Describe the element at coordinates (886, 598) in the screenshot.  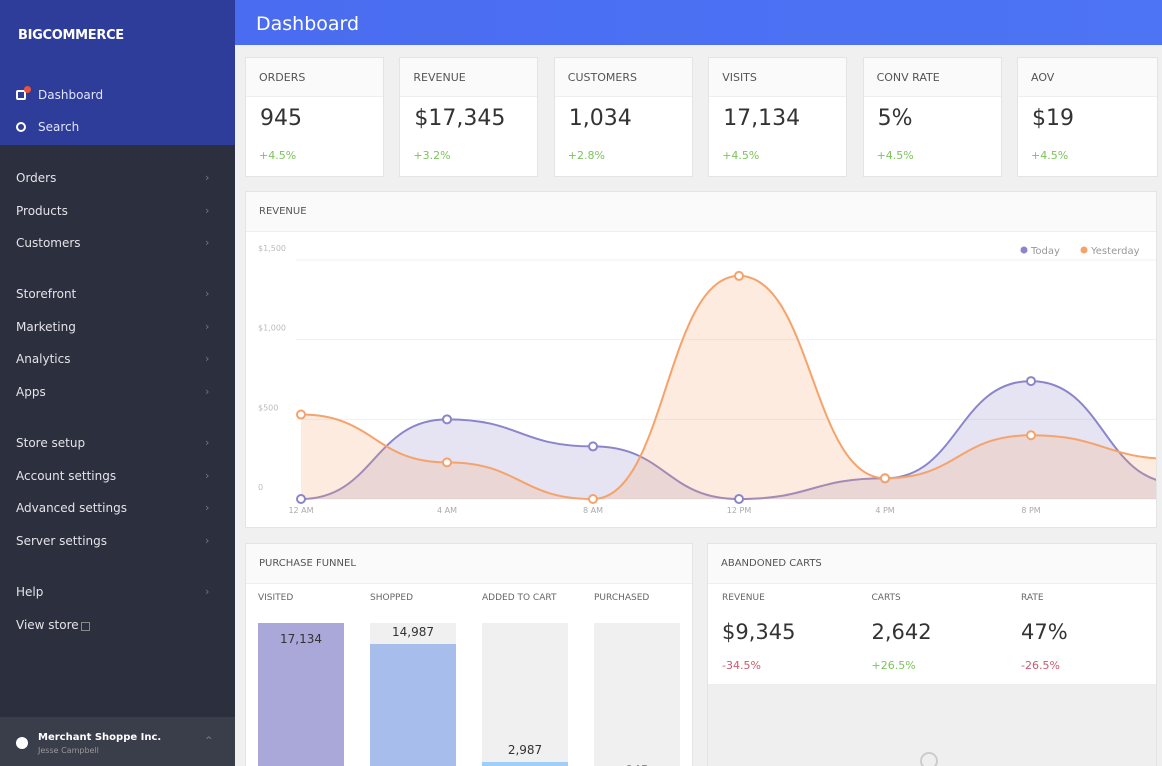
I see `metric-label: CARTS` at that location.